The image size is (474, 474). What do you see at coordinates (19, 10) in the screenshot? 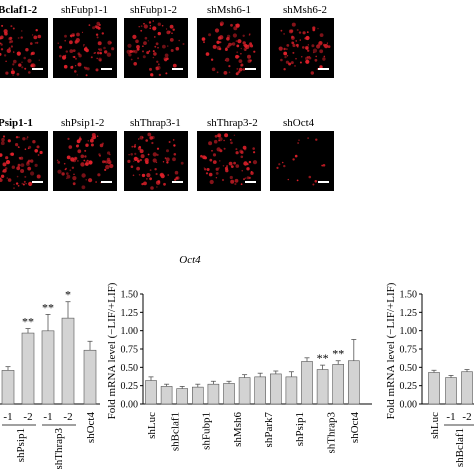
I see `micrograph-label: Bclaf1-2` at bounding box center [19, 10].